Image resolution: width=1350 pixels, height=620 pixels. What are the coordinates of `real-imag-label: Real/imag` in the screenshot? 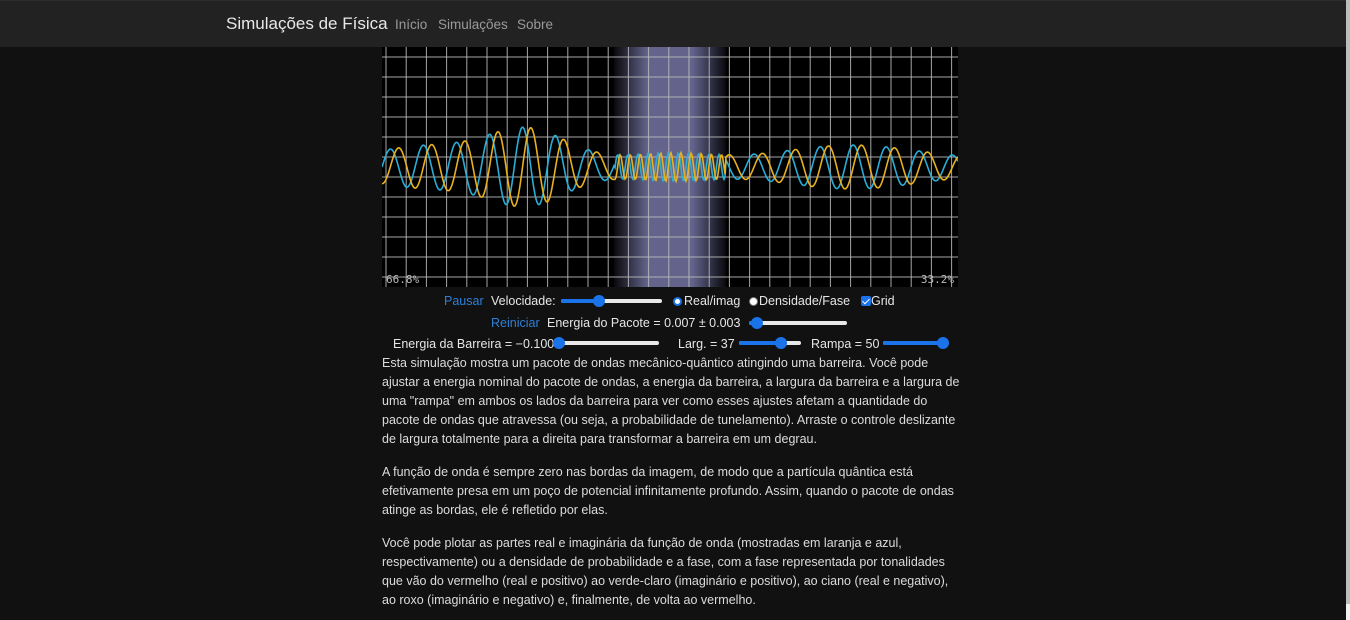 It's located at (712, 301).